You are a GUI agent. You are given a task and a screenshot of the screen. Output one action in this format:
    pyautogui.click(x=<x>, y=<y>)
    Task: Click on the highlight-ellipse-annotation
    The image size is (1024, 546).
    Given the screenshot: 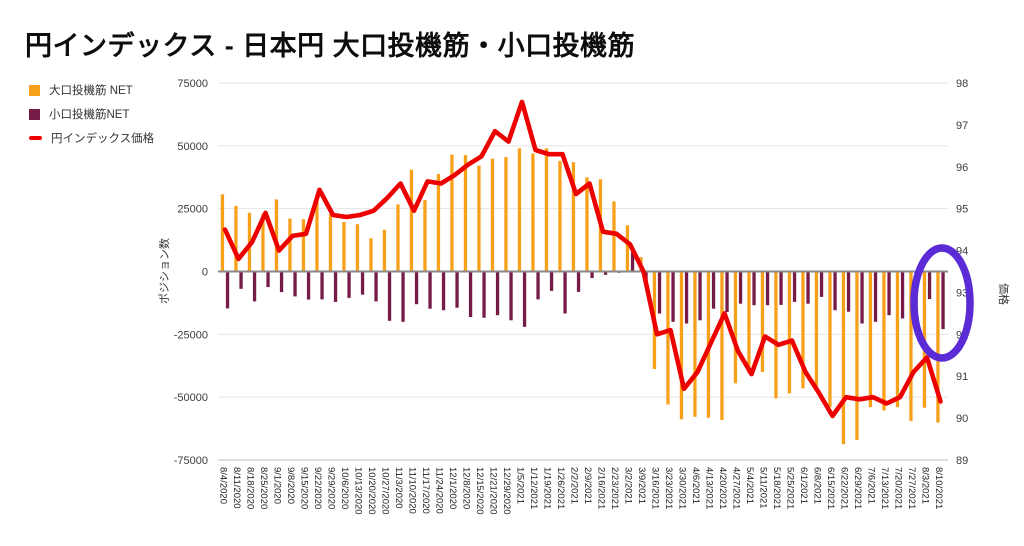 What is the action you would take?
    pyautogui.click(x=942, y=303)
    